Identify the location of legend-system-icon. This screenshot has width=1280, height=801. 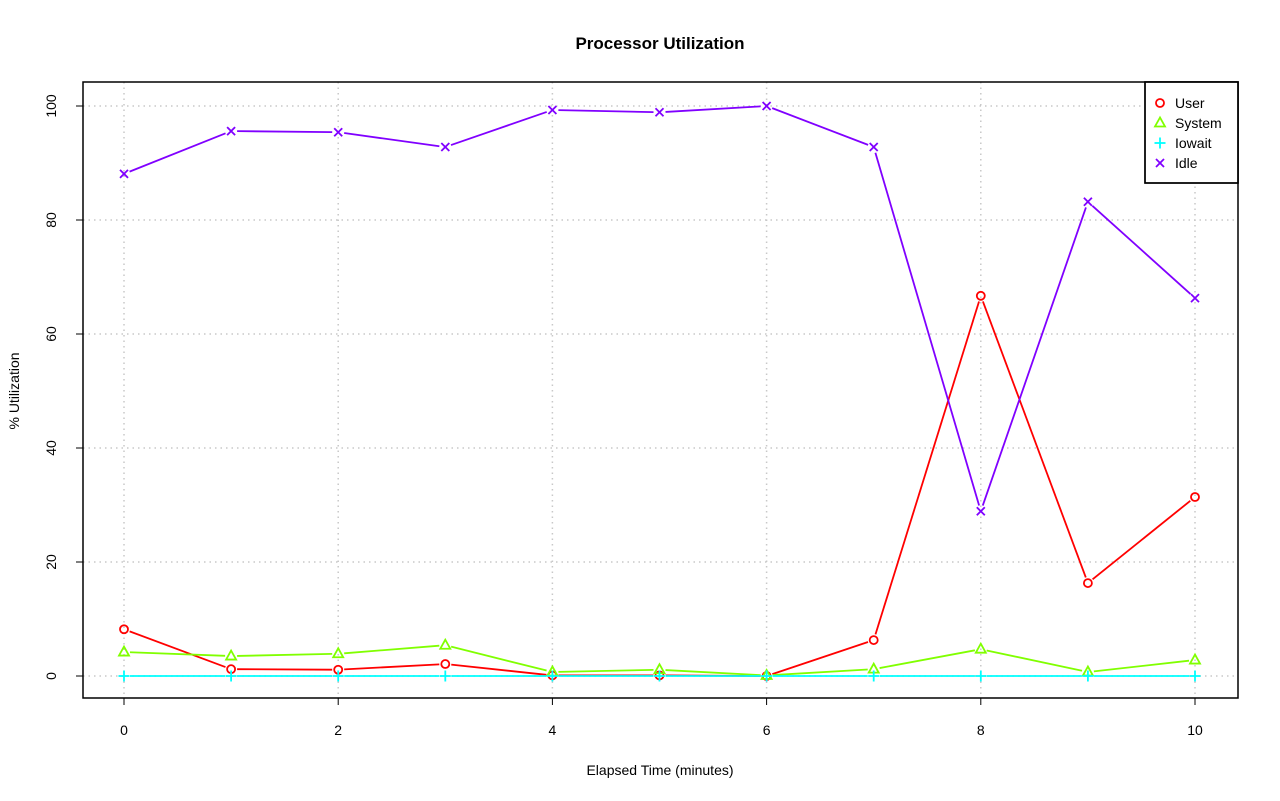
(1160, 121).